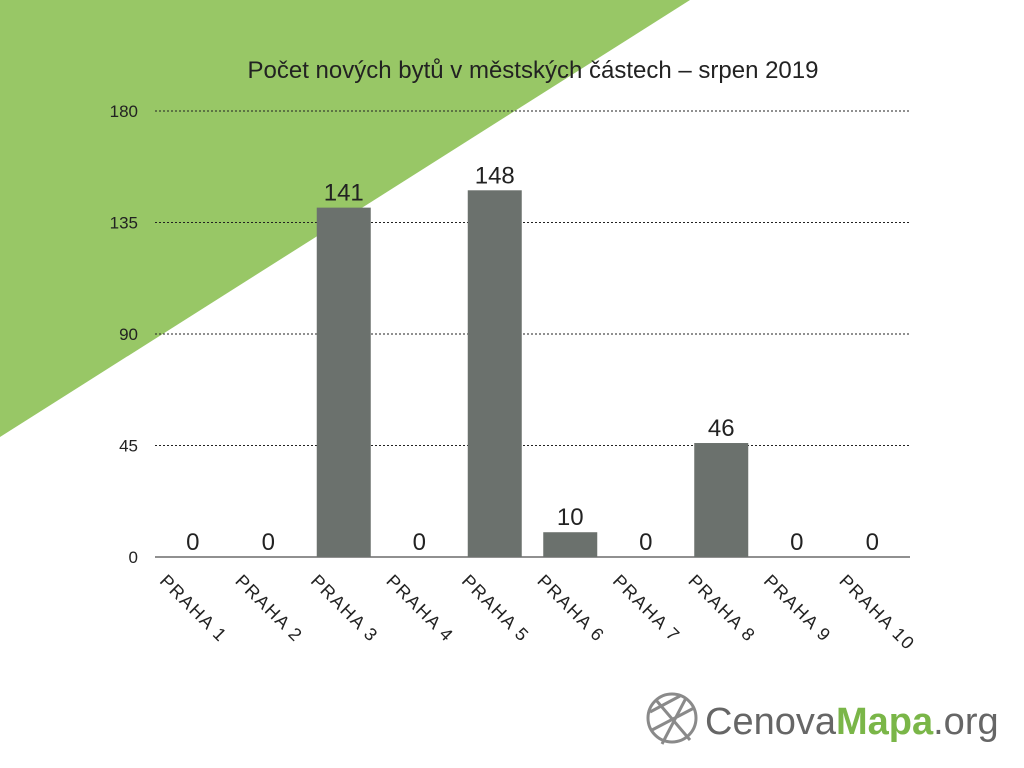 Image resolution: width=1024 pixels, height=768 pixels. Describe the element at coordinates (885, 722) in the screenshot. I see `logo-part: Mapa` at that location.